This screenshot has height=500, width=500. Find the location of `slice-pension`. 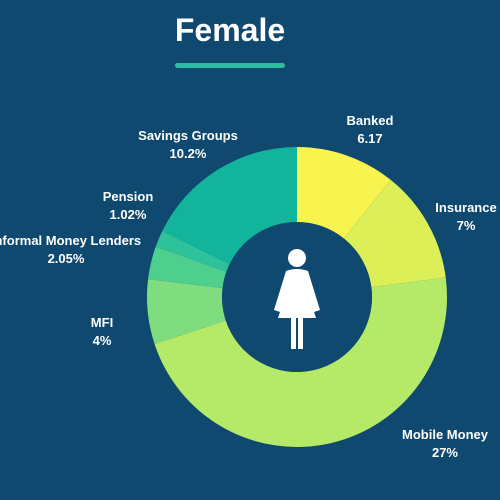

slice-pension is located at coordinates (192, 251).